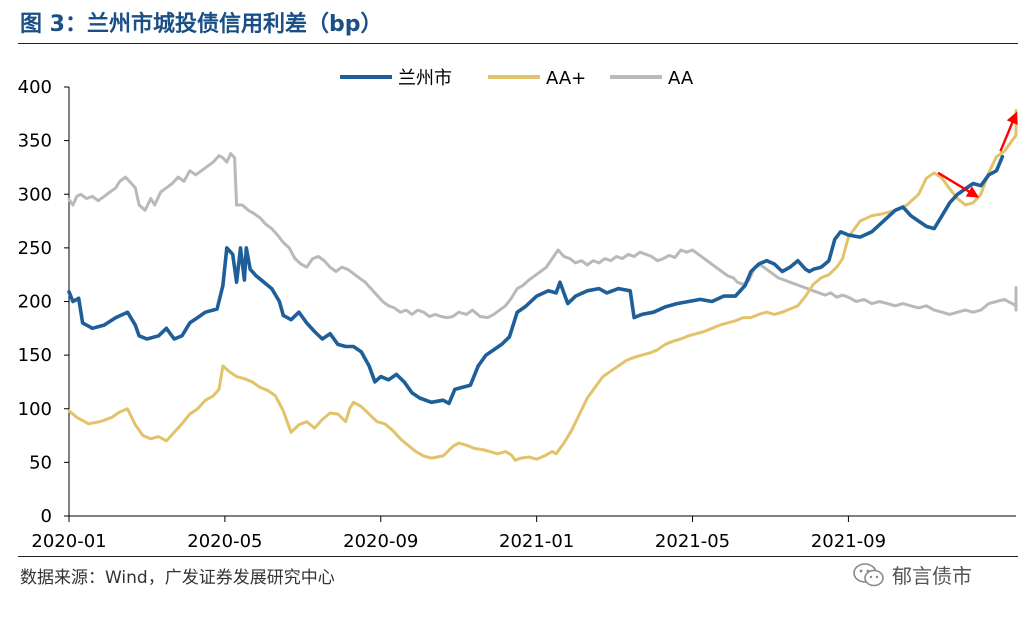 The width and height of the screenshot is (1029, 620). I want to click on y-tick-label: 300, so click(35, 194).